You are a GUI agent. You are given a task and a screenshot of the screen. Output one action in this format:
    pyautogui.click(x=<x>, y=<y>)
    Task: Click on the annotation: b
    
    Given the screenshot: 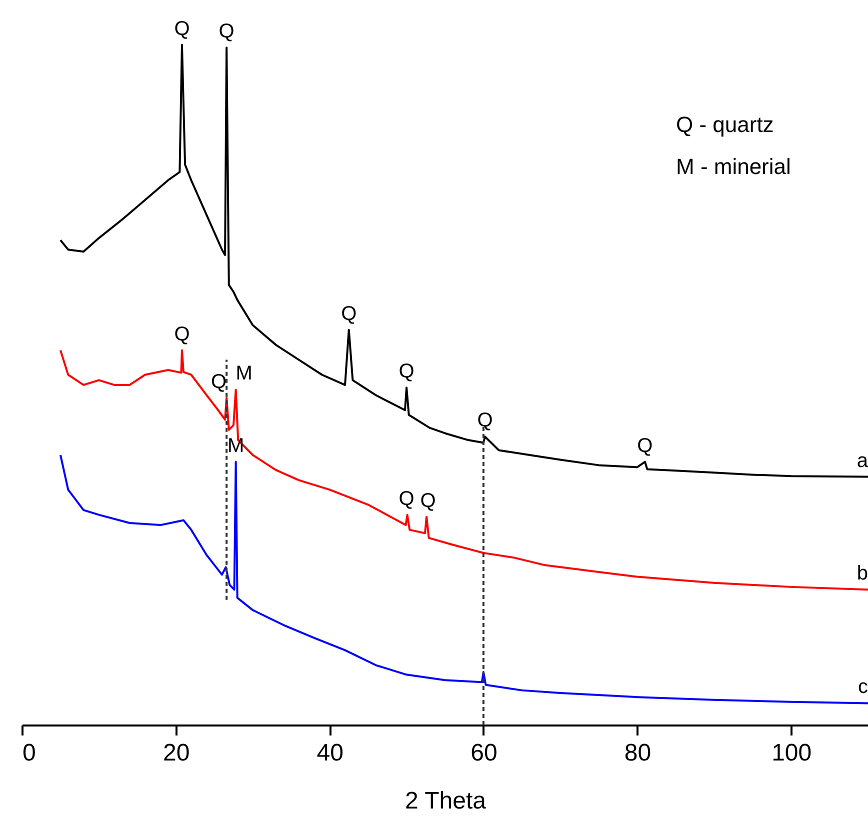 What is the action you would take?
    pyautogui.click(x=862, y=573)
    